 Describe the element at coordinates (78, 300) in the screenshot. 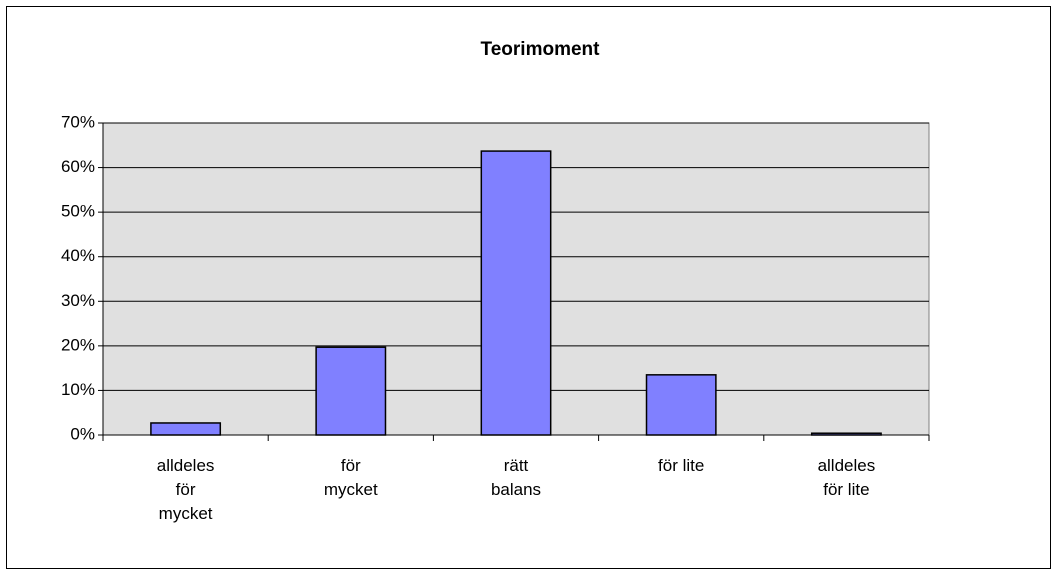

I see `y-tick-label: 30%` at that location.